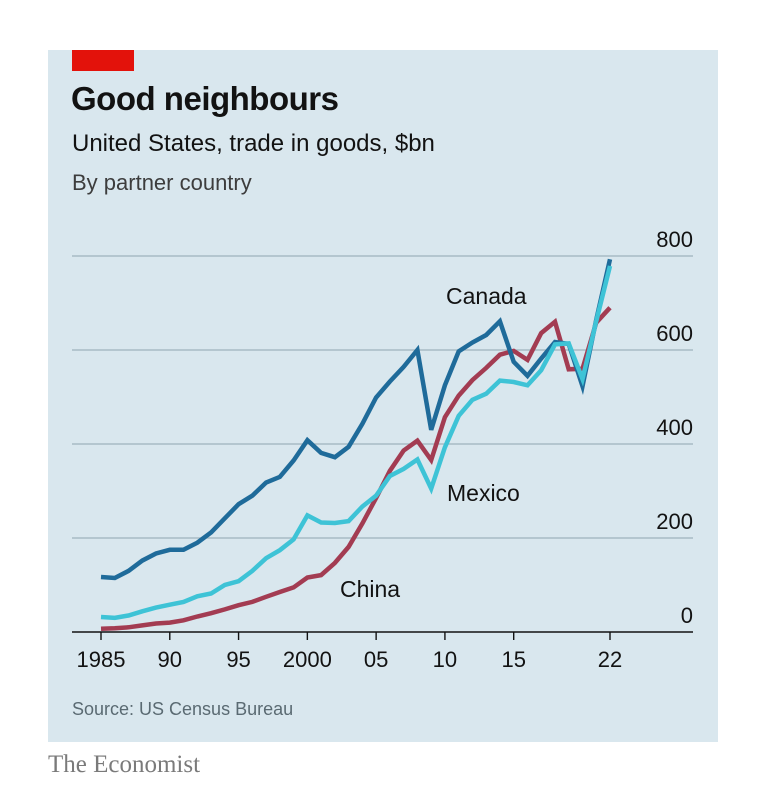  I want to click on economist-logo: The Economist, so click(124, 764).